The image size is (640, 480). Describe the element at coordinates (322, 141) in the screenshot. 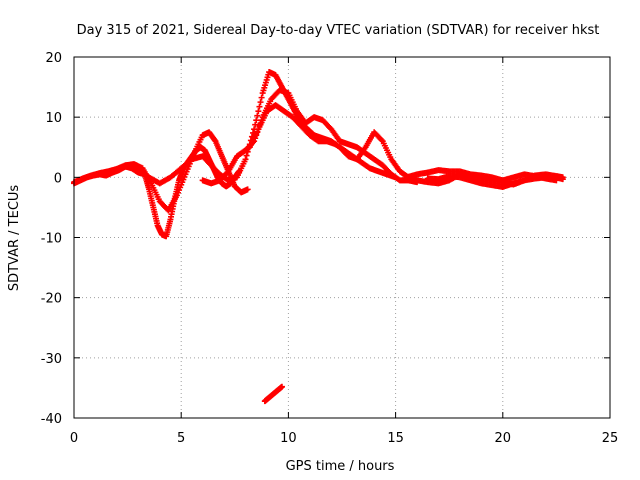

I see `series-track-e` at that location.